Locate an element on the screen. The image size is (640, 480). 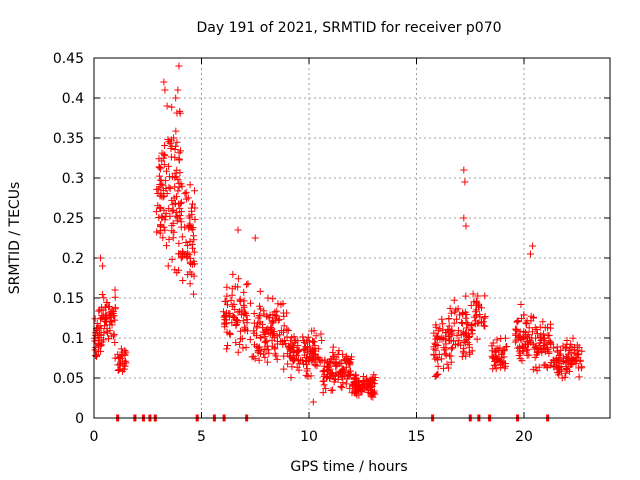
y-tick-label: 0 is located at coordinates (79, 419).